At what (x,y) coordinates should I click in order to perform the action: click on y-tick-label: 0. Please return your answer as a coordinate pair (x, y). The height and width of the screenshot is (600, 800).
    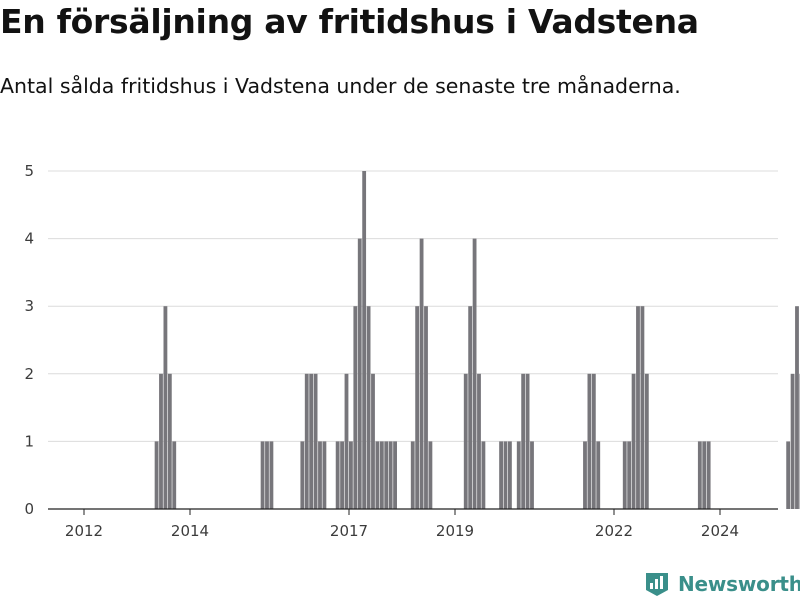
    Looking at the image, I should click on (29, 509).